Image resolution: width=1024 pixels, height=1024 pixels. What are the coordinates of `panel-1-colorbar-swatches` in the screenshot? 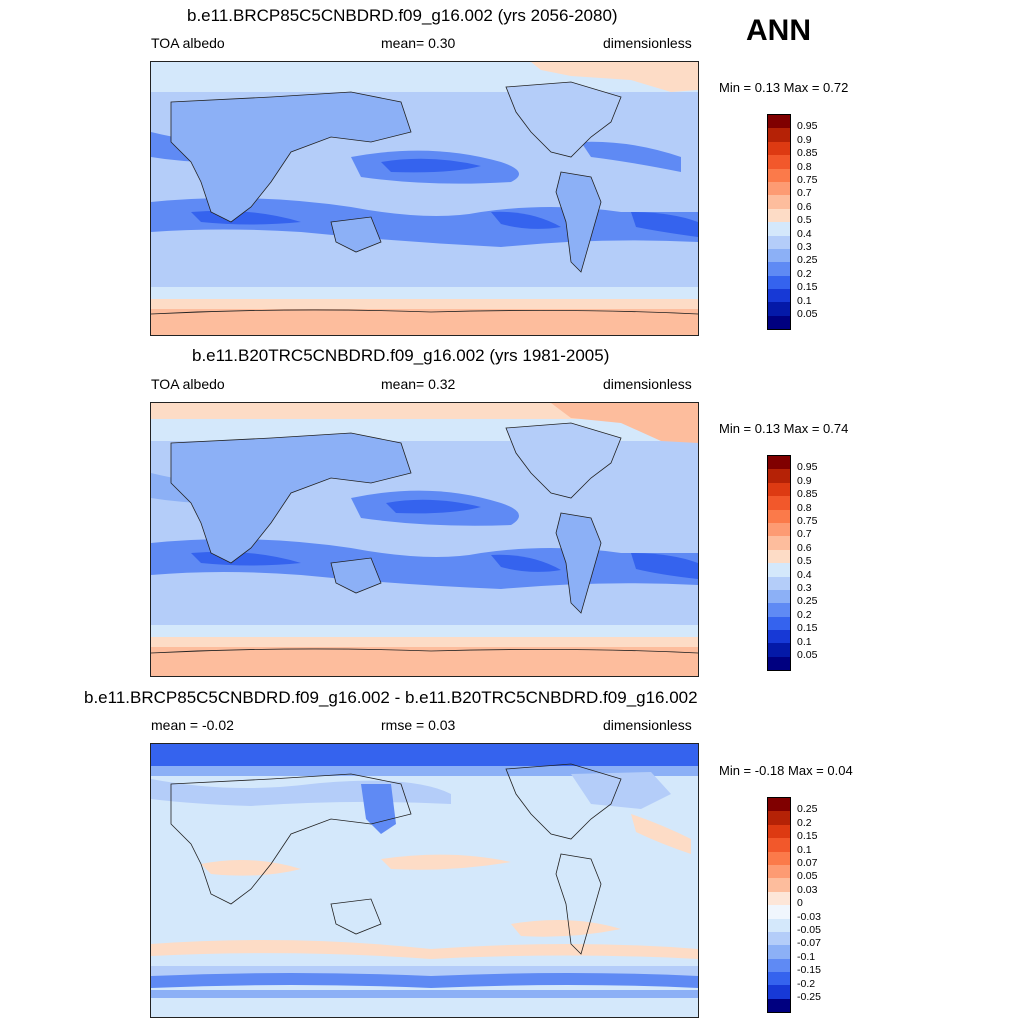 It's located at (779, 222).